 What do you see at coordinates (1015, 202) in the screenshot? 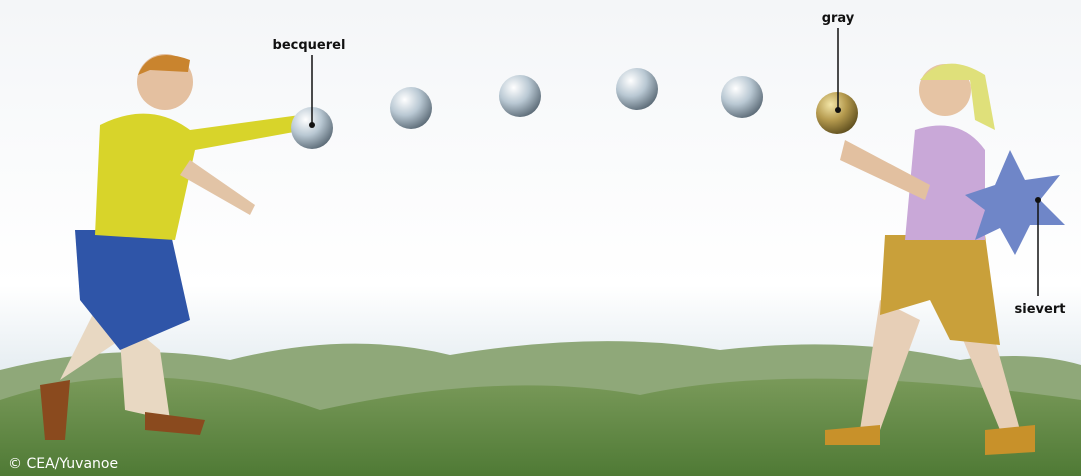
I see `sievert-star` at bounding box center [1015, 202].